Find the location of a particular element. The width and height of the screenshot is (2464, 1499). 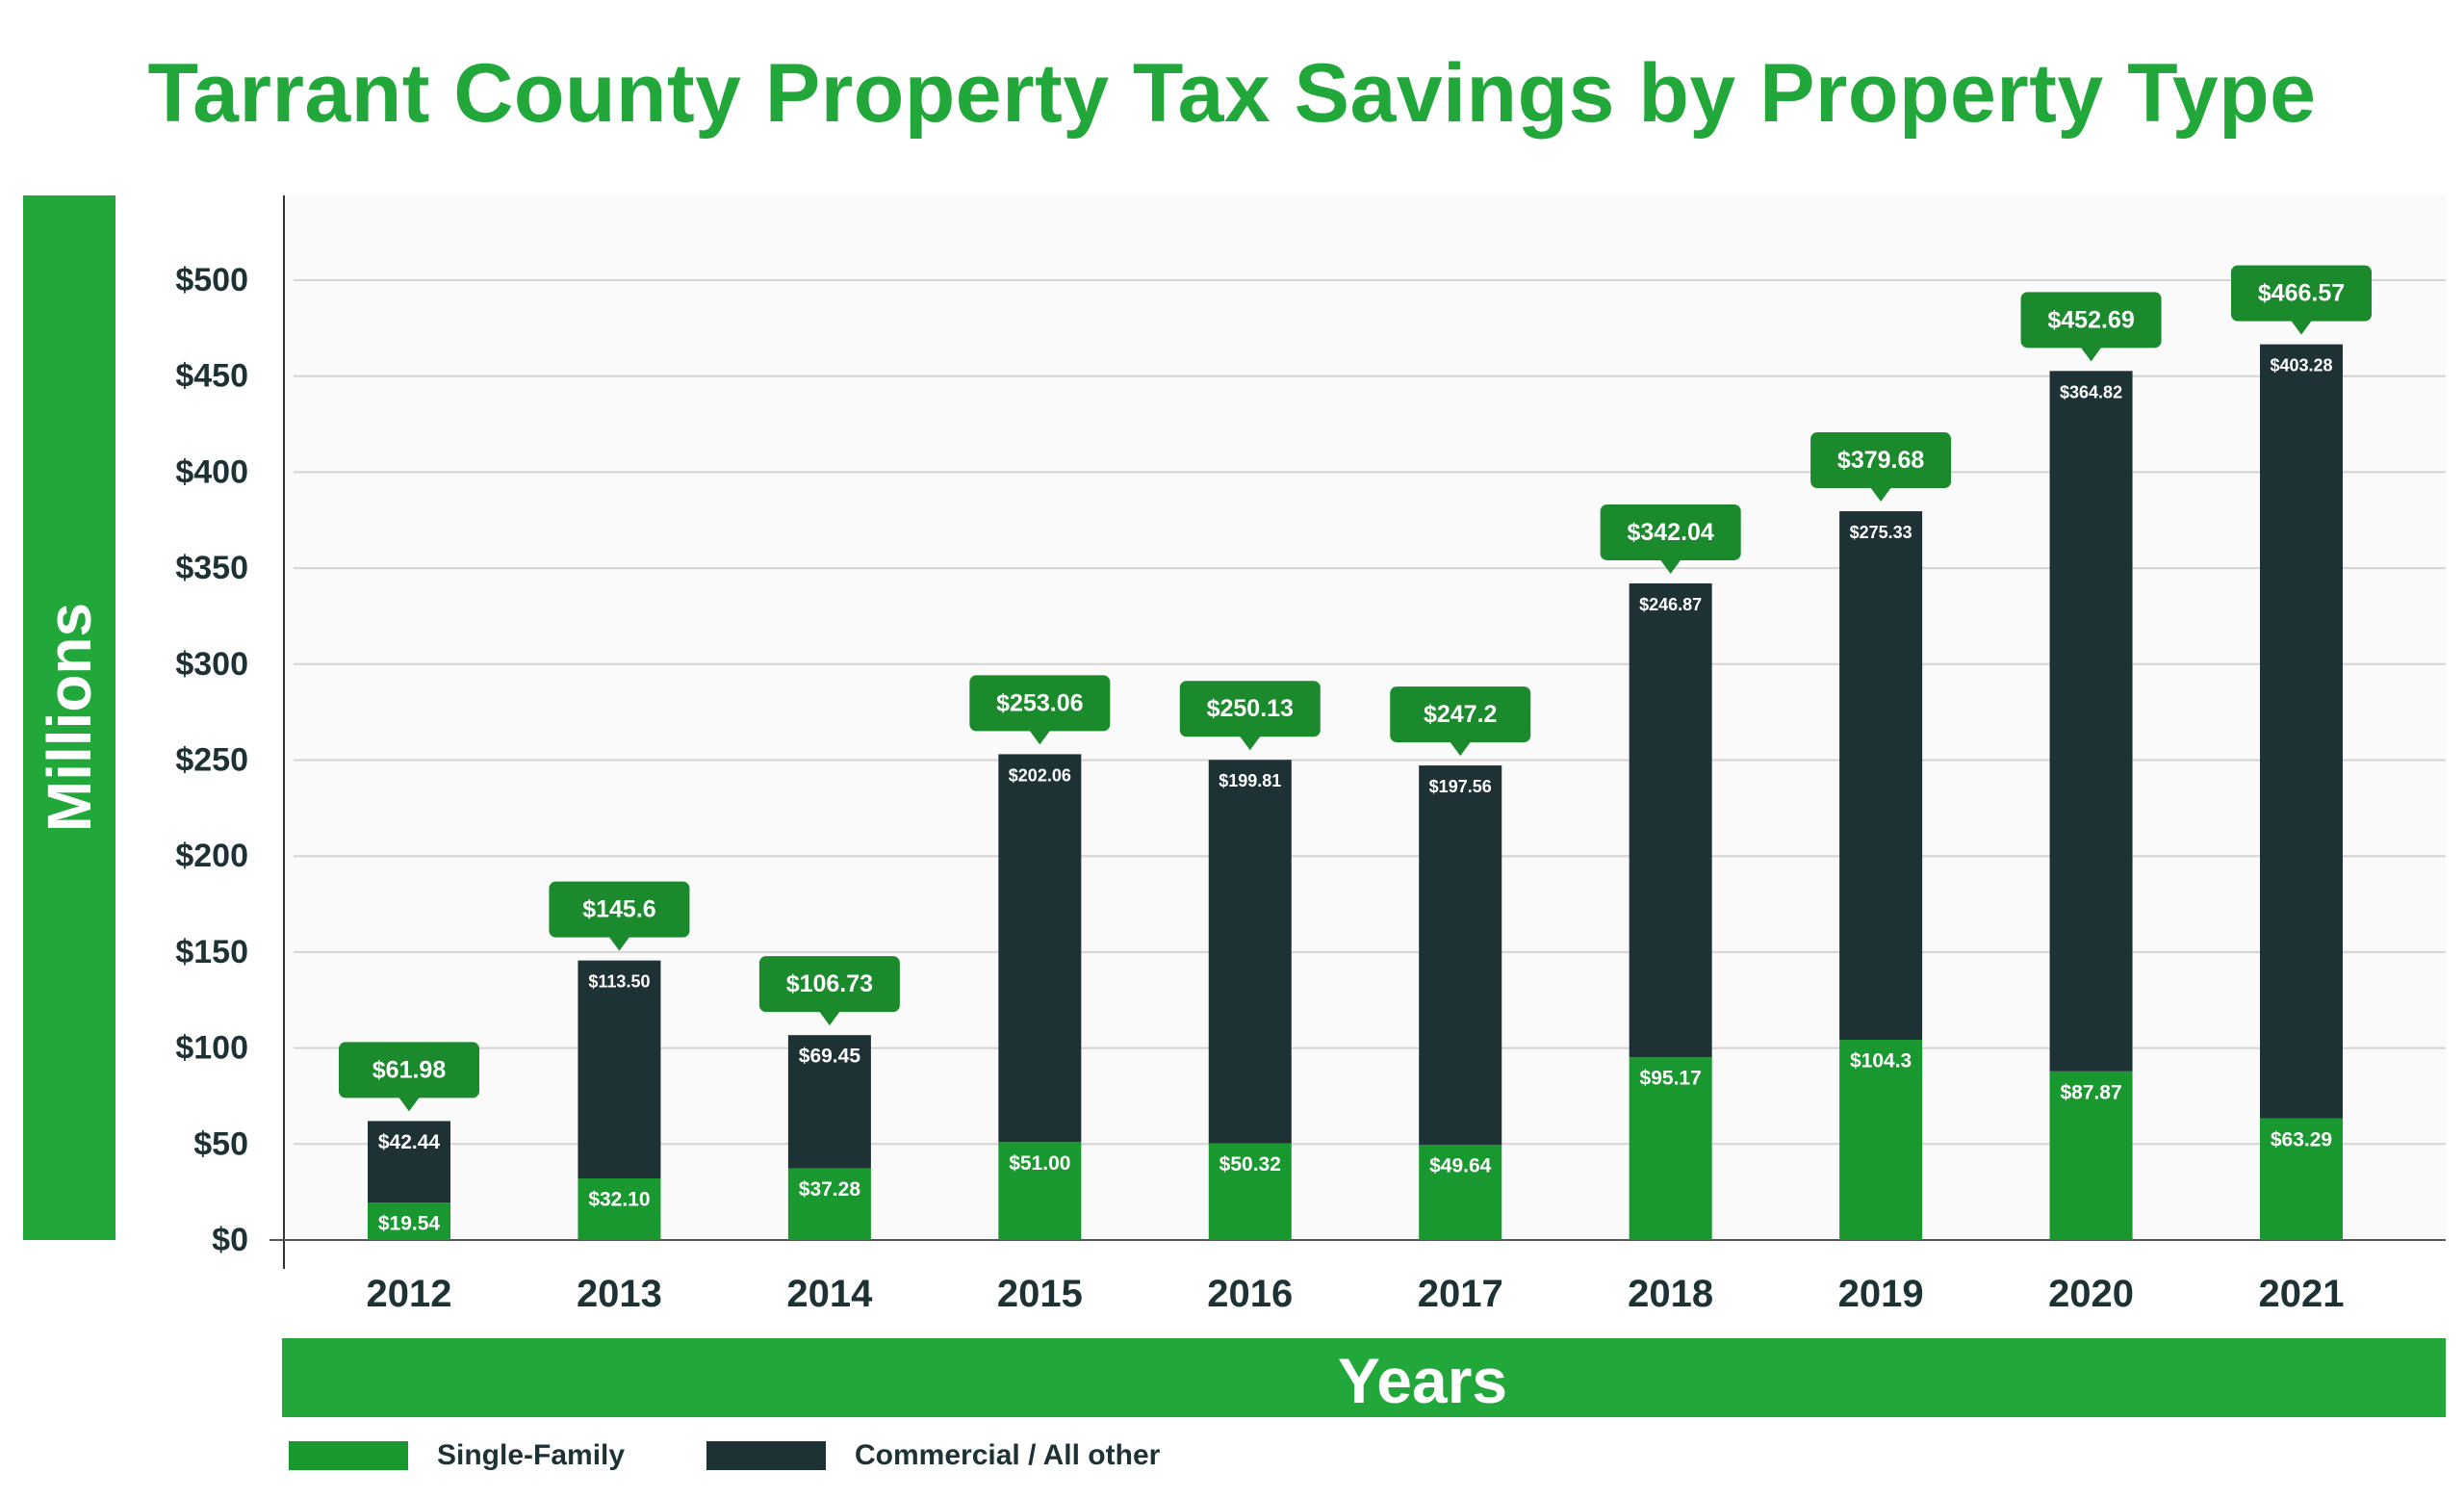

legend-item-single-family: Single-Family is located at coordinates (457, 1455).